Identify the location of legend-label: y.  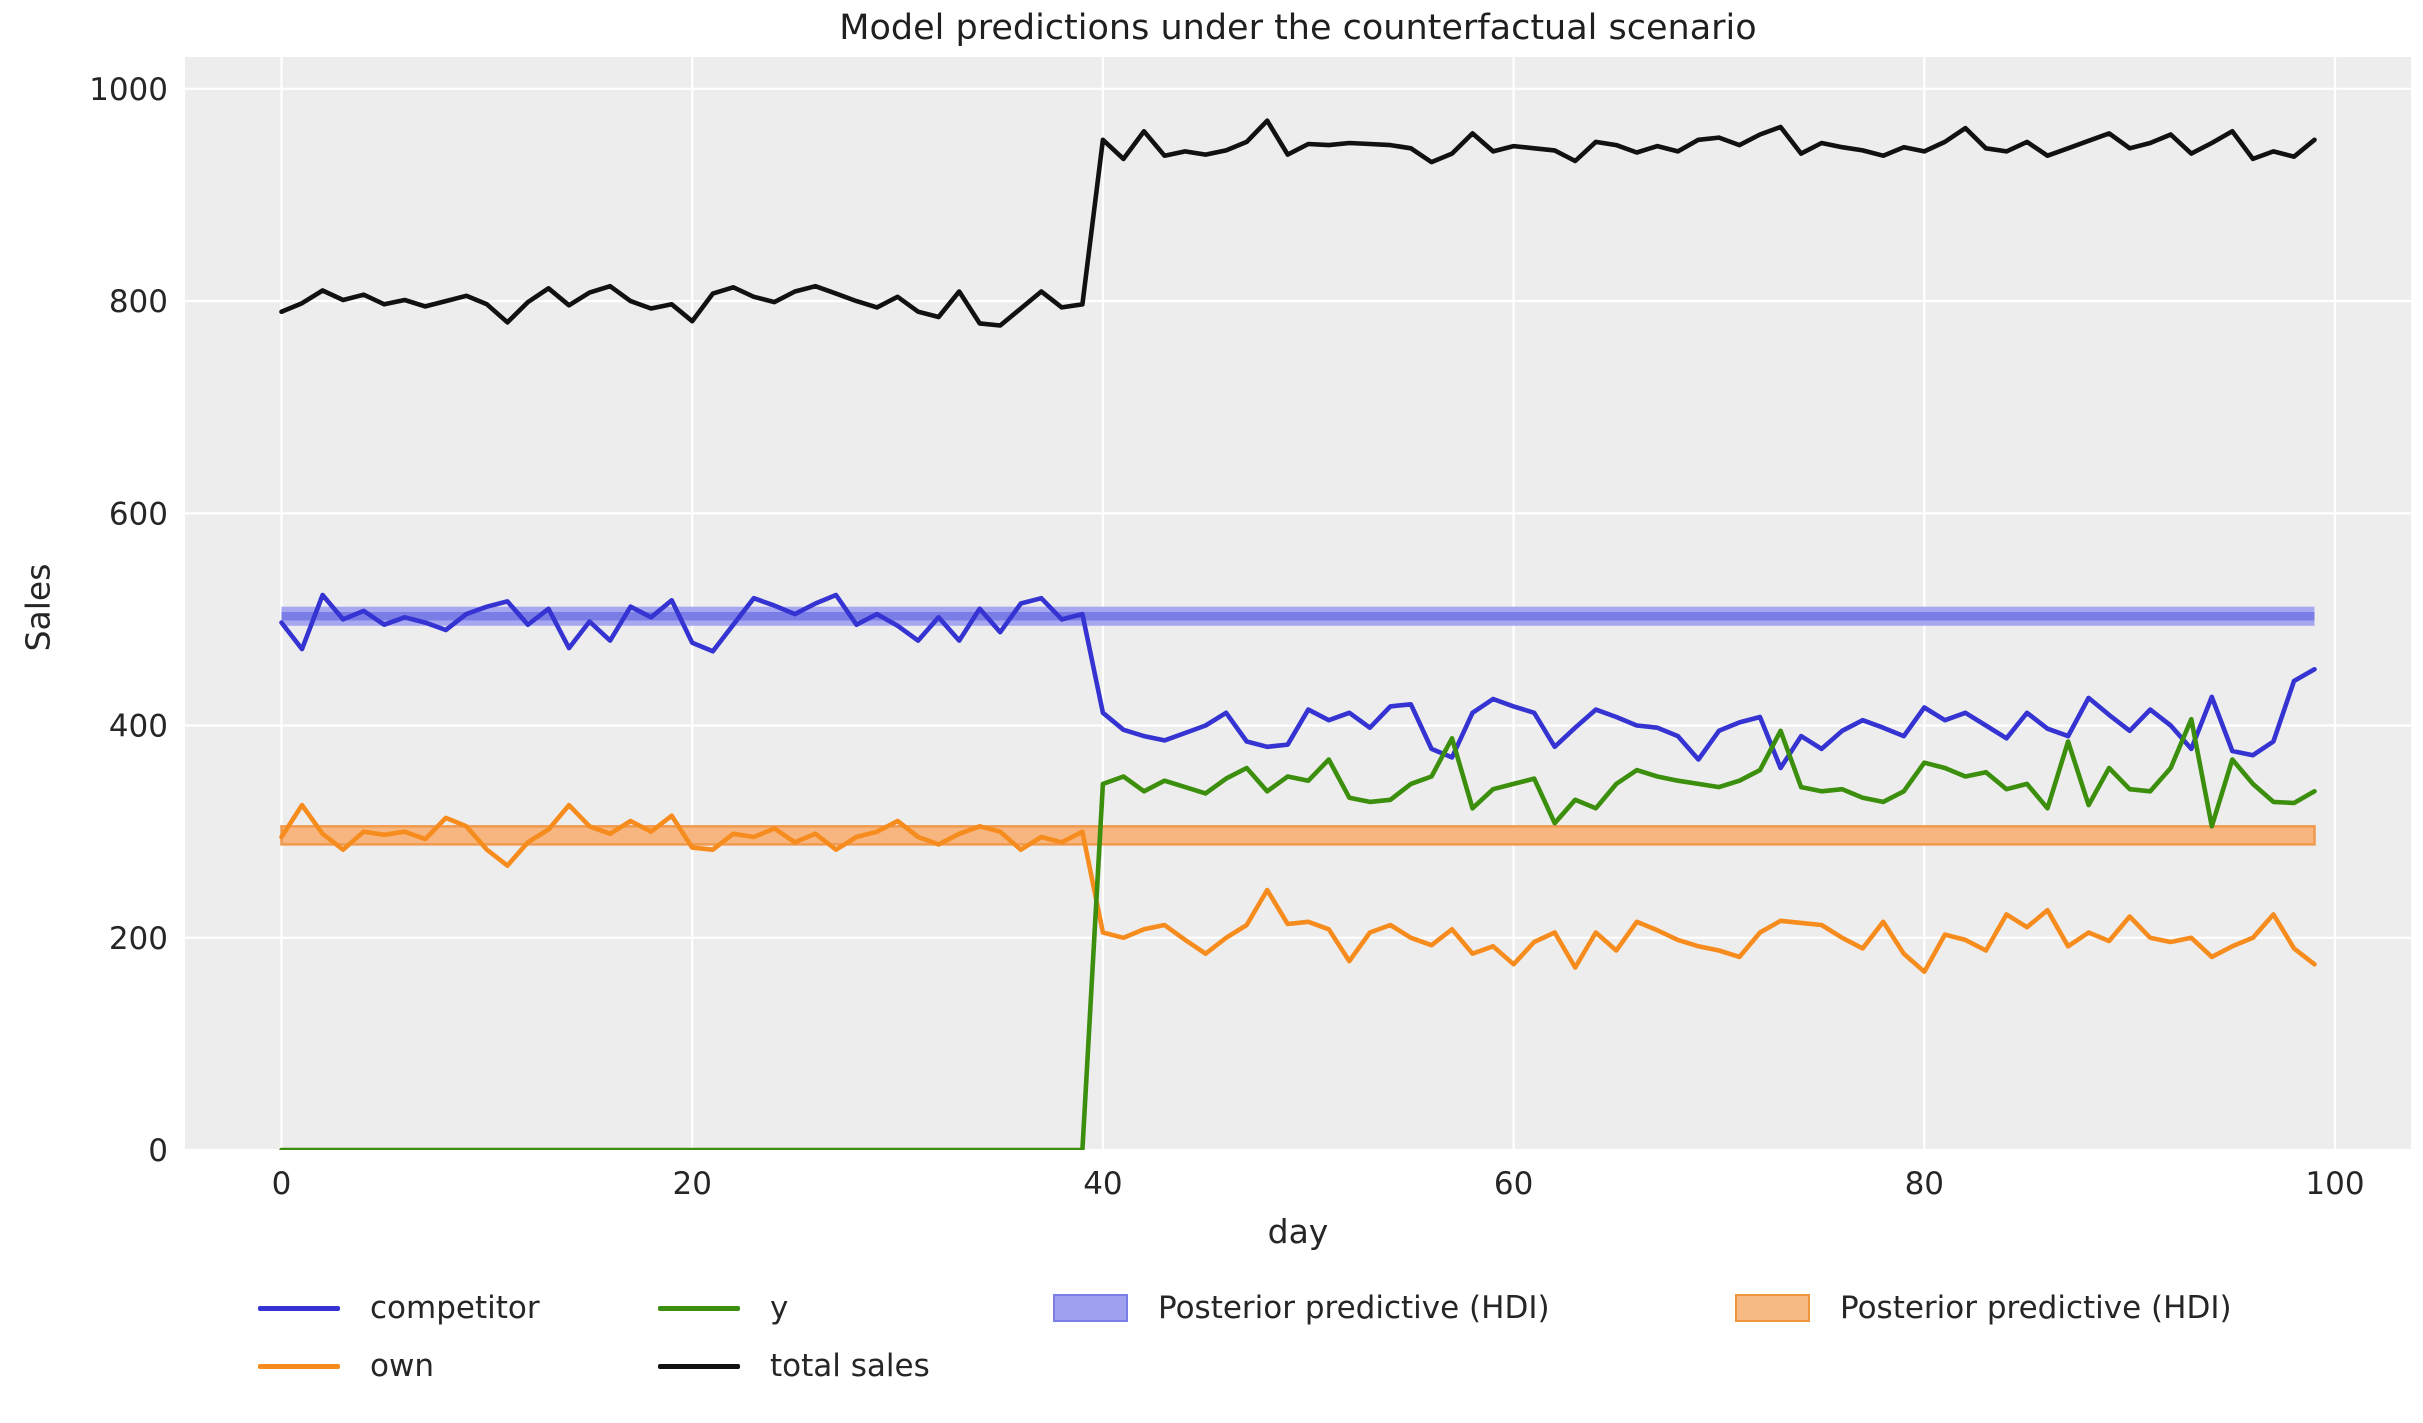
(779, 1308).